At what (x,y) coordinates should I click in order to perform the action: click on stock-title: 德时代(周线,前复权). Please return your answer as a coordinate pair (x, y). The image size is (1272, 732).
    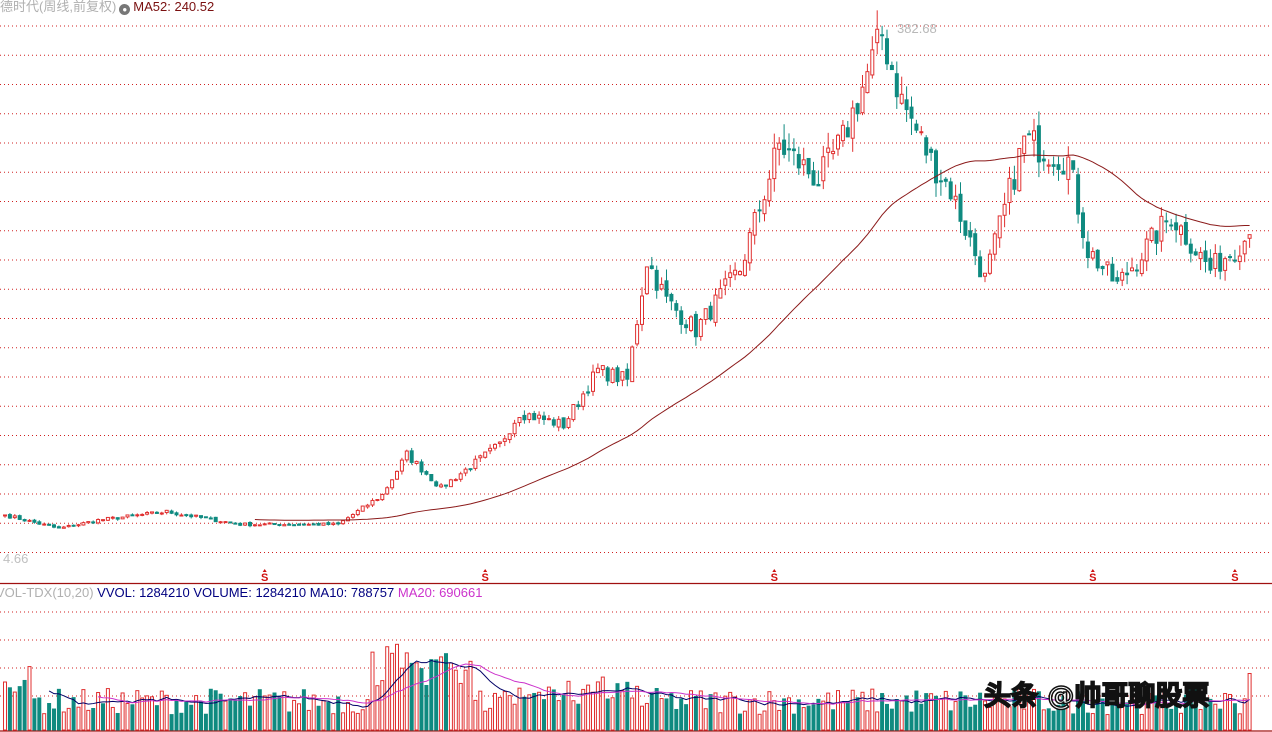
    Looking at the image, I should click on (58, 7).